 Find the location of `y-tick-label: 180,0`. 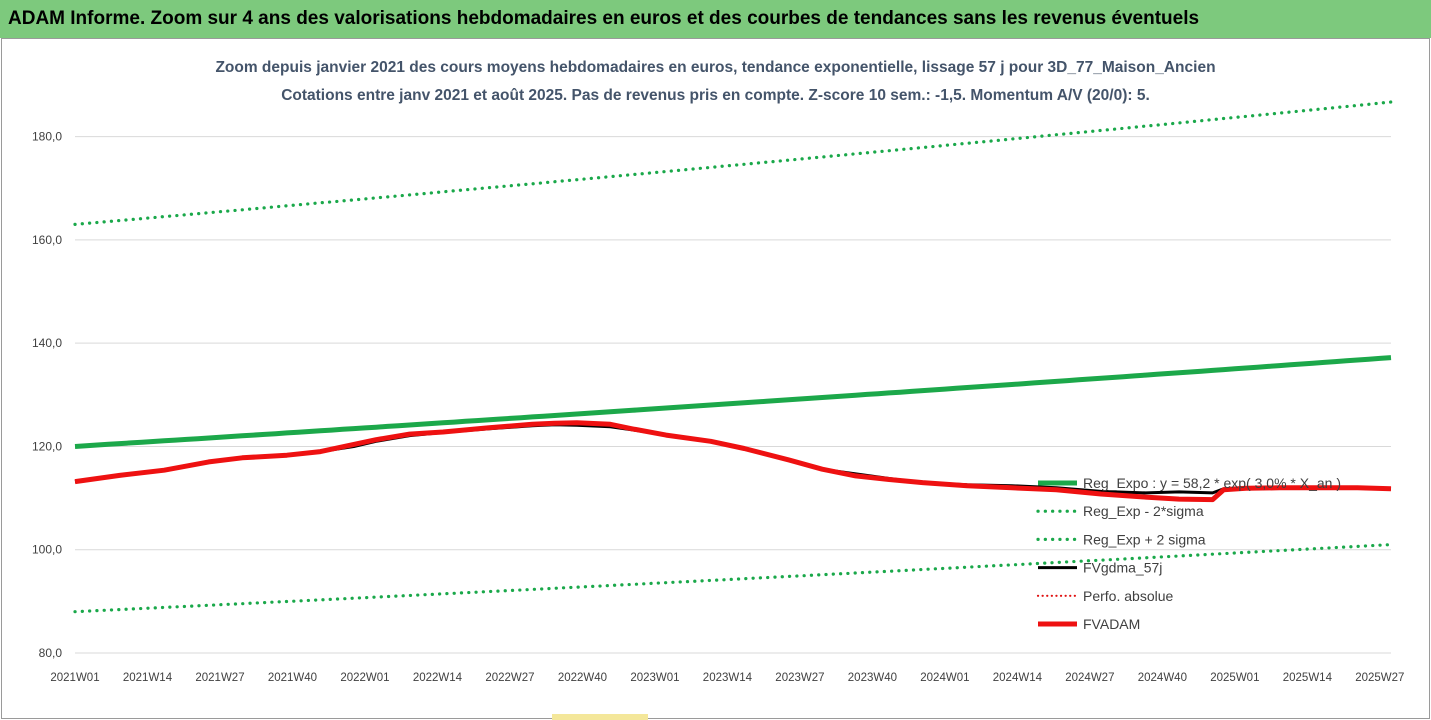

y-tick-label: 180,0 is located at coordinates (47, 137).